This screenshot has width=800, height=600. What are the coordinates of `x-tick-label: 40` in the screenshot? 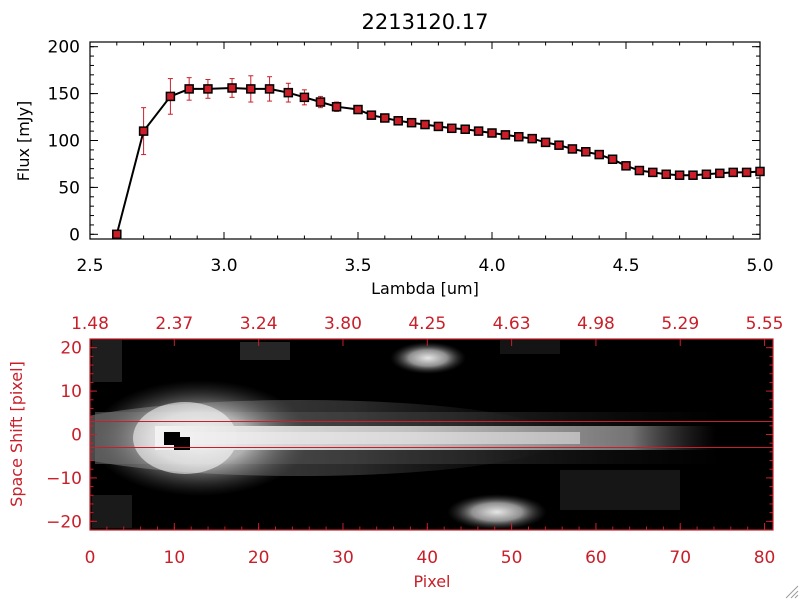 It's located at (427, 558).